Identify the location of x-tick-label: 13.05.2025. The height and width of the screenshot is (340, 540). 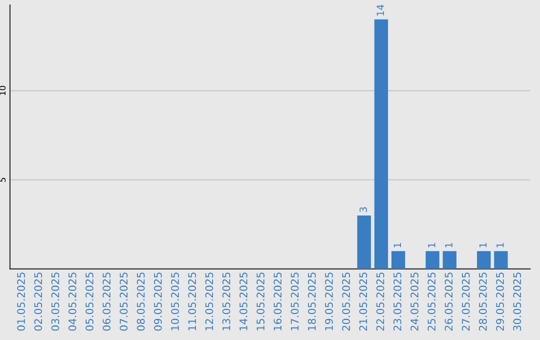
(226, 301).